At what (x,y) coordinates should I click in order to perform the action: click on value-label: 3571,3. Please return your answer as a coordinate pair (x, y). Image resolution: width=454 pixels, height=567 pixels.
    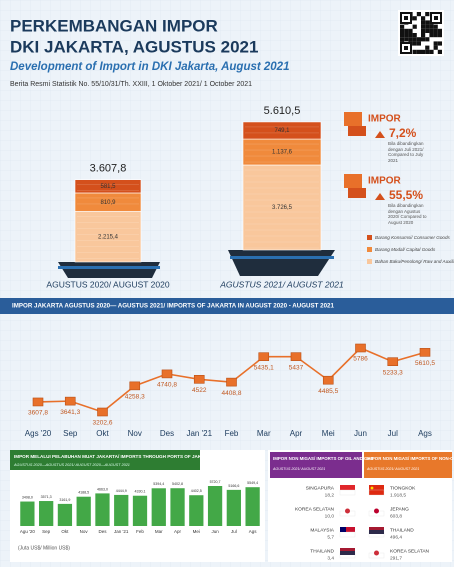
    Looking at the image, I should click on (46, 497).